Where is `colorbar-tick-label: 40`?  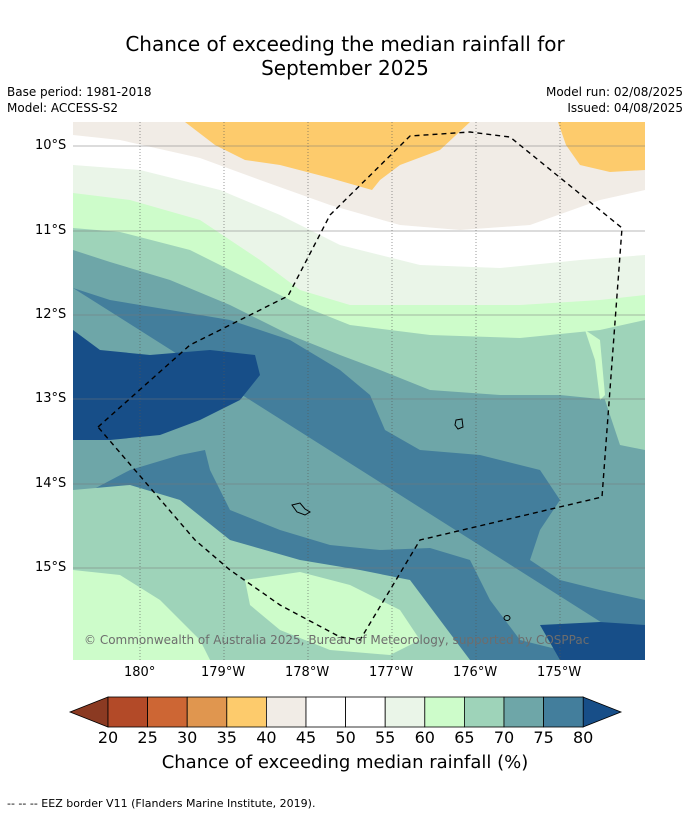 colorbar-tick-label: 40 is located at coordinates (266, 737).